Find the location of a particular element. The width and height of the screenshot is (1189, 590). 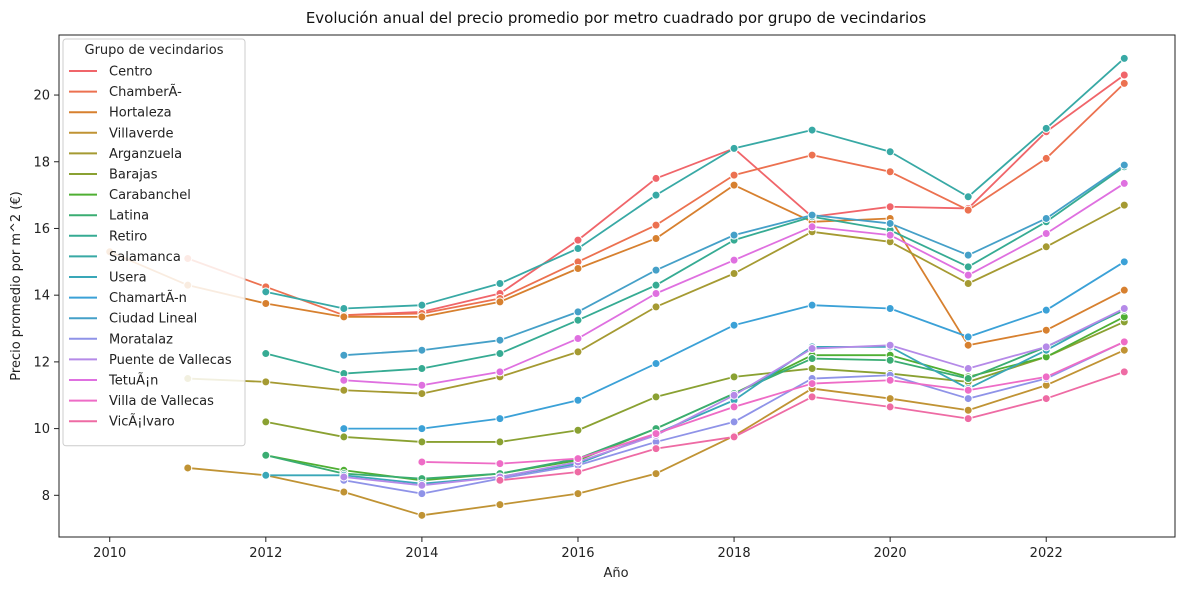

x-tick-label: 2010 is located at coordinates (109, 553).